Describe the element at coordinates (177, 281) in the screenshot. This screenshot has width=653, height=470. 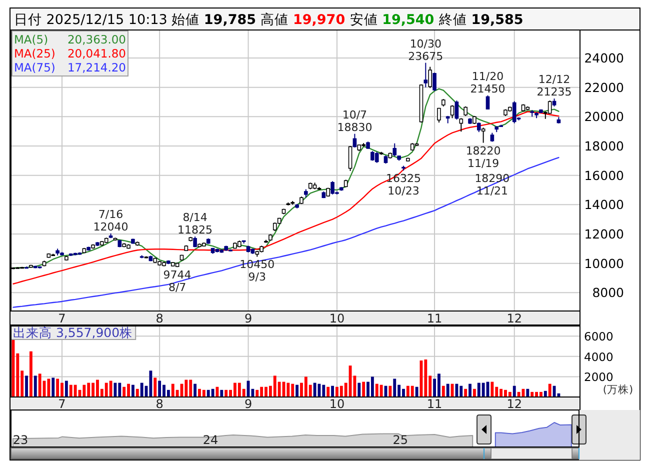
I see `annotation: 9744 8/7` at that location.